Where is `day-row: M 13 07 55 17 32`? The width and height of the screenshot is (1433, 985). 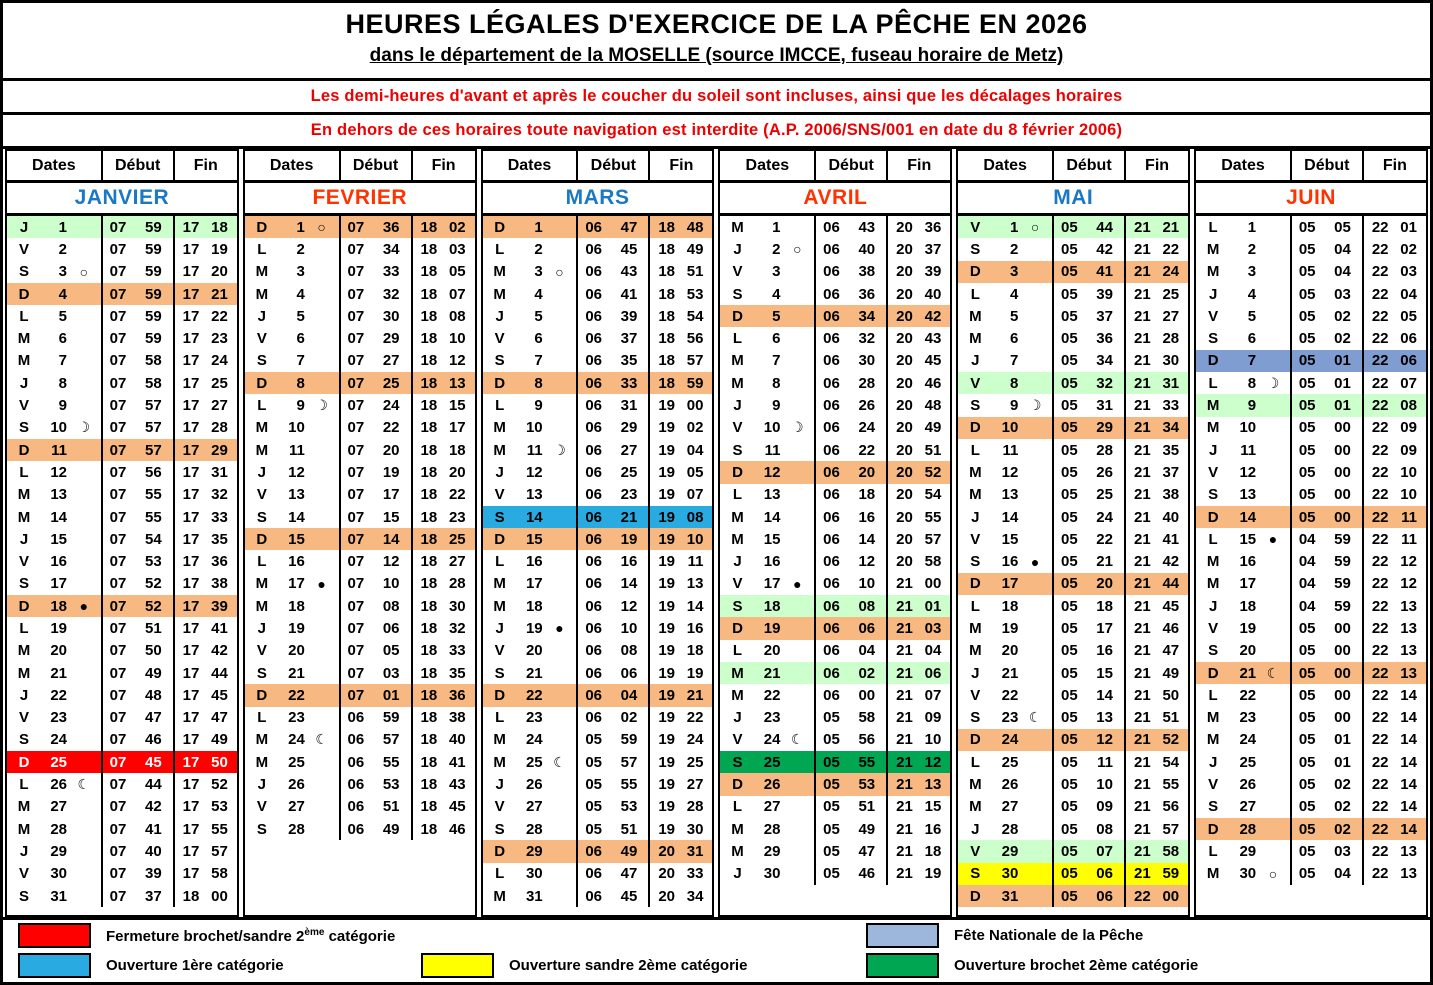
day-row: M 13 07 55 17 32 is located at coordinates (122, 494).